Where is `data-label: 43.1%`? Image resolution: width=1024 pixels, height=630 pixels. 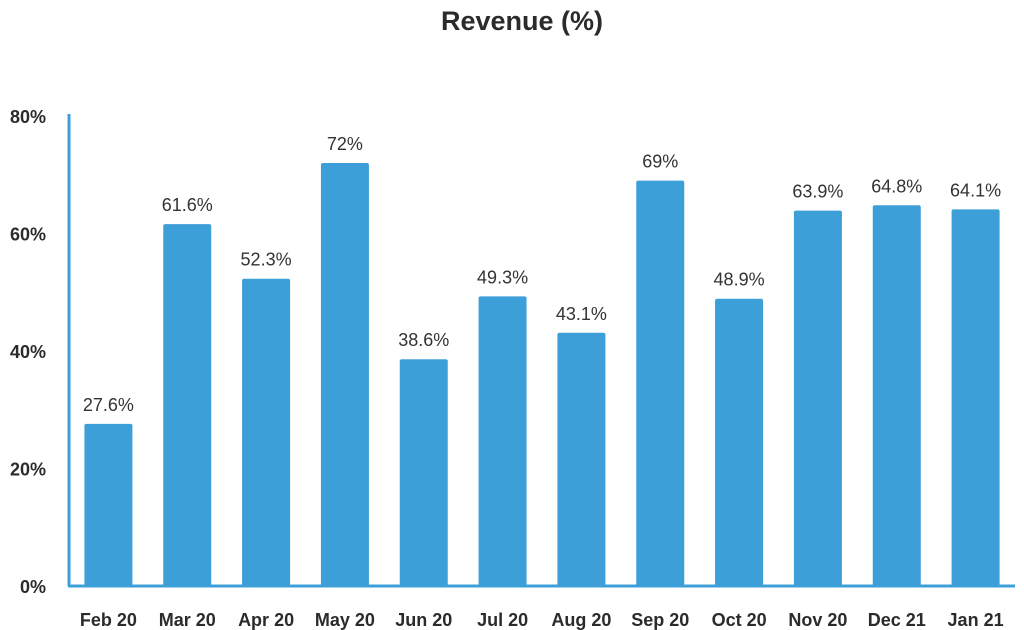 data-label: 43.1% is located at coordinates (581, 314).